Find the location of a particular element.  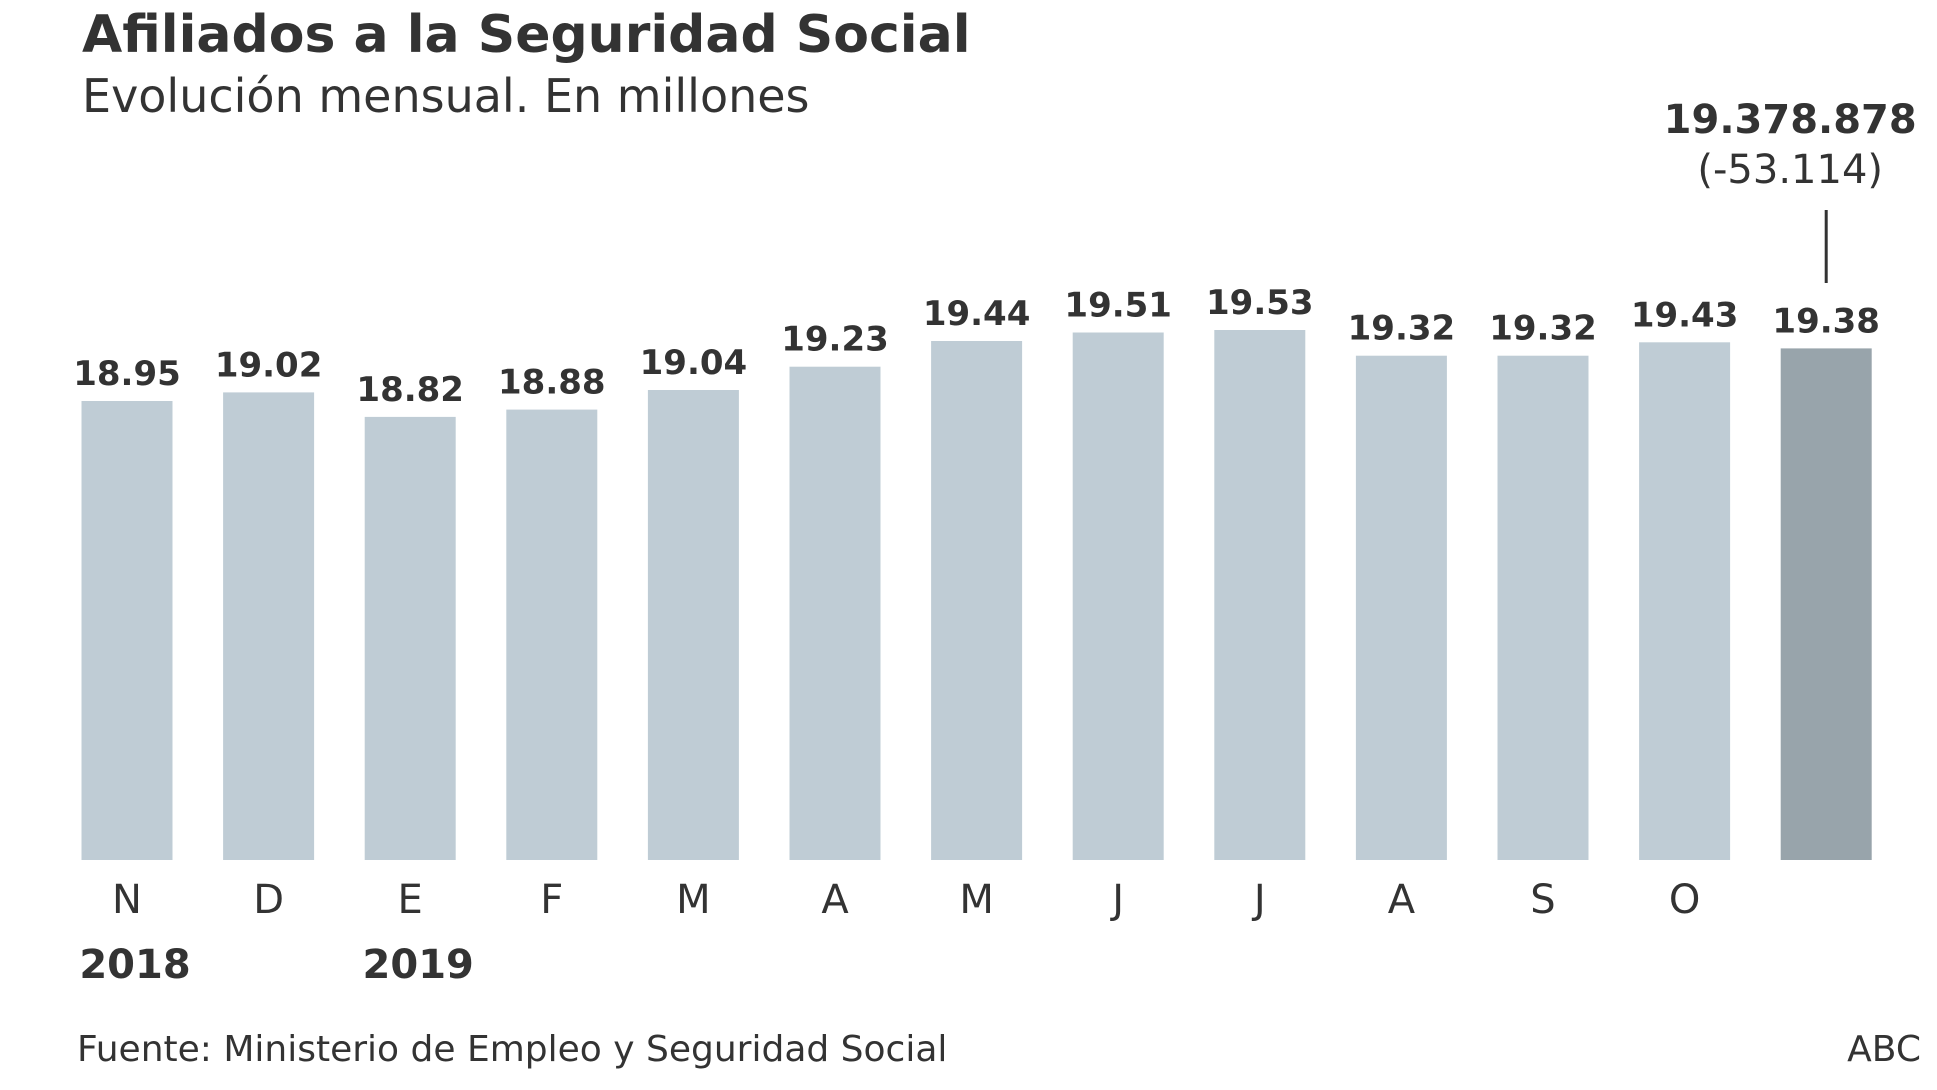

chart-subtitle: Evolución mensual. En millones is located at coordinates (446, 96).